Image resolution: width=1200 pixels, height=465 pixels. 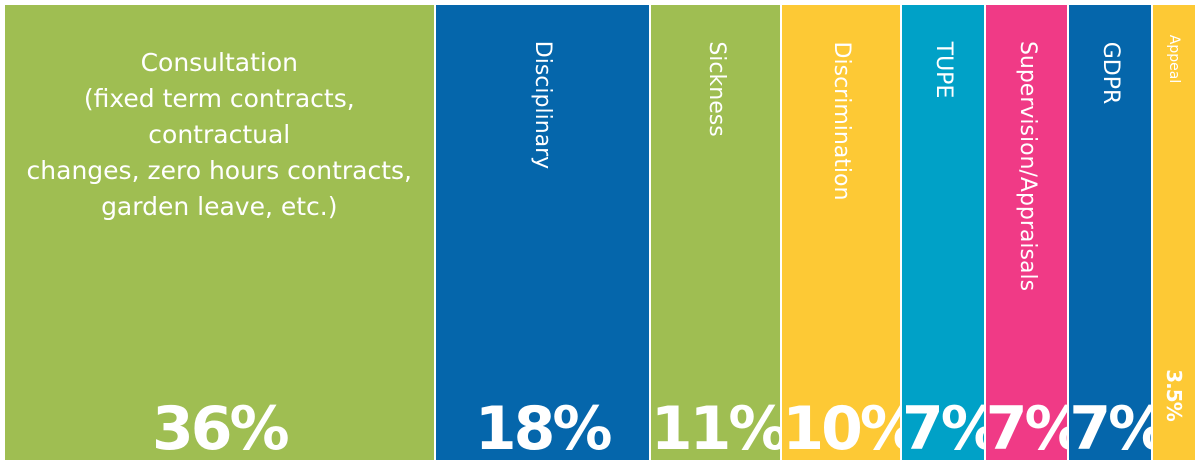 What do you see at coordinates (1110, 232) in the screenshot?
I see `bar-segment: GDPR 7%` at bounding box center [1110, 232].